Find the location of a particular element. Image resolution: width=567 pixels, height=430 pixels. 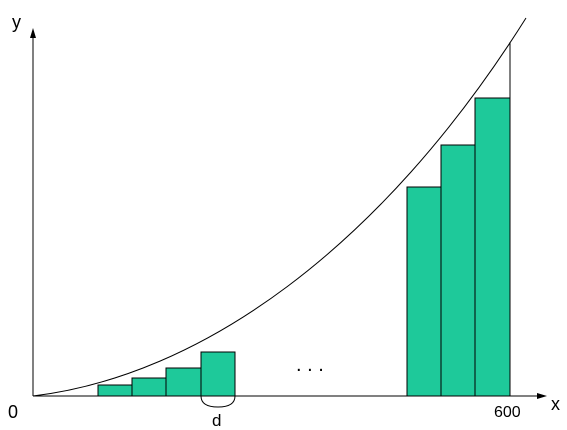

width-label: d is located at coordinates (216, 420).